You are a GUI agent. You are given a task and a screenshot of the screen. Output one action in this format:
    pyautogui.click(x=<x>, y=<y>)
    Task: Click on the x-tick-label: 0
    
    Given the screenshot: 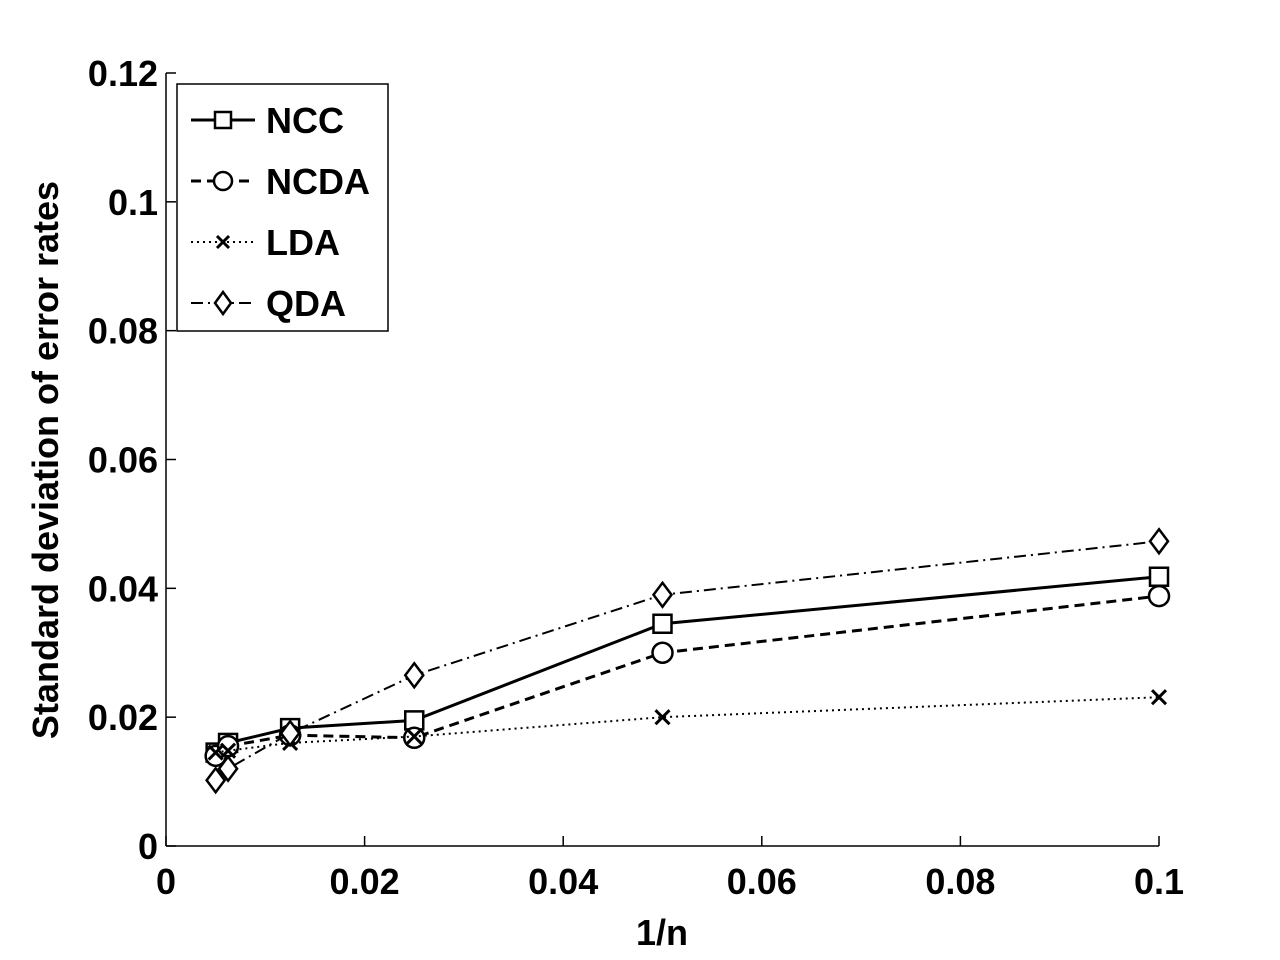 What is the action you would take?
    pyautogui.click(x=166, y=881)
    